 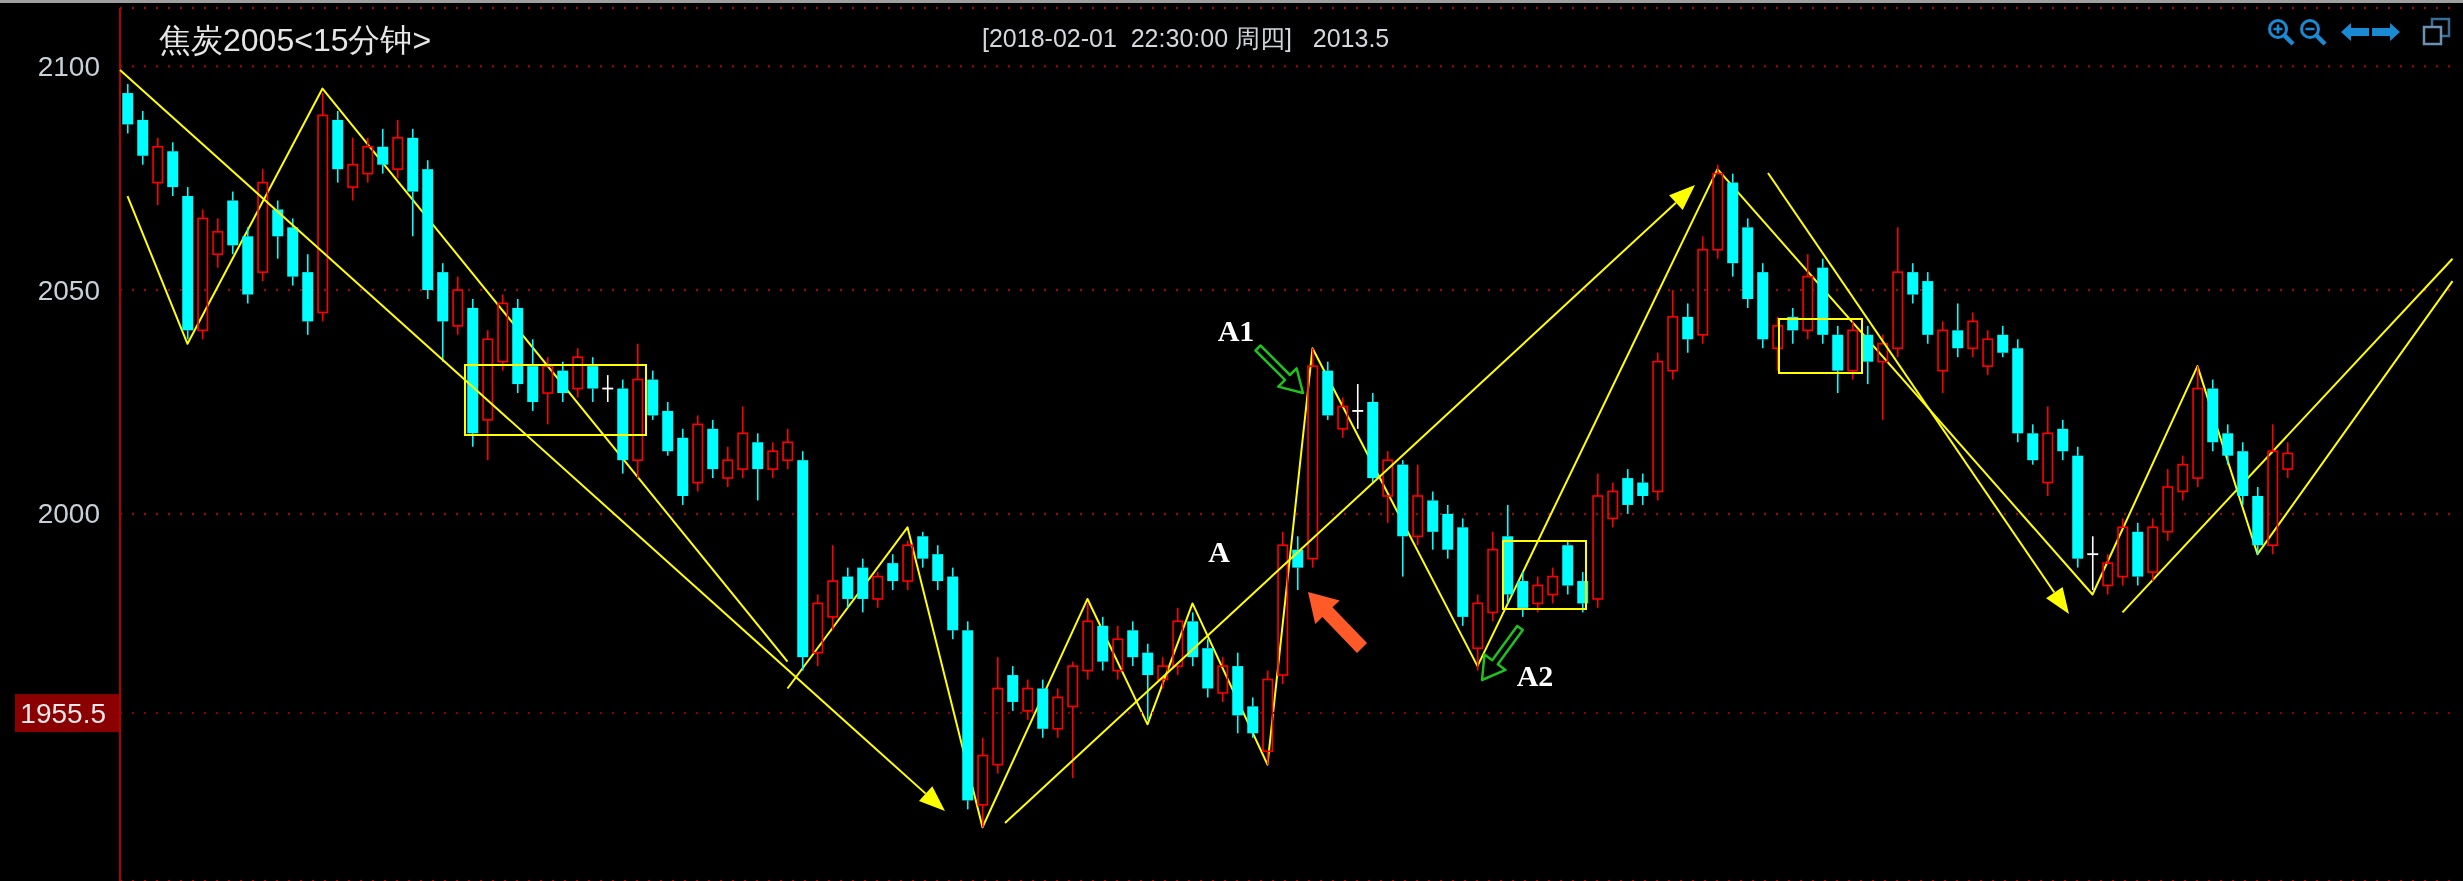 I want to click on annotation: A2, so click(x=1535, y=675).